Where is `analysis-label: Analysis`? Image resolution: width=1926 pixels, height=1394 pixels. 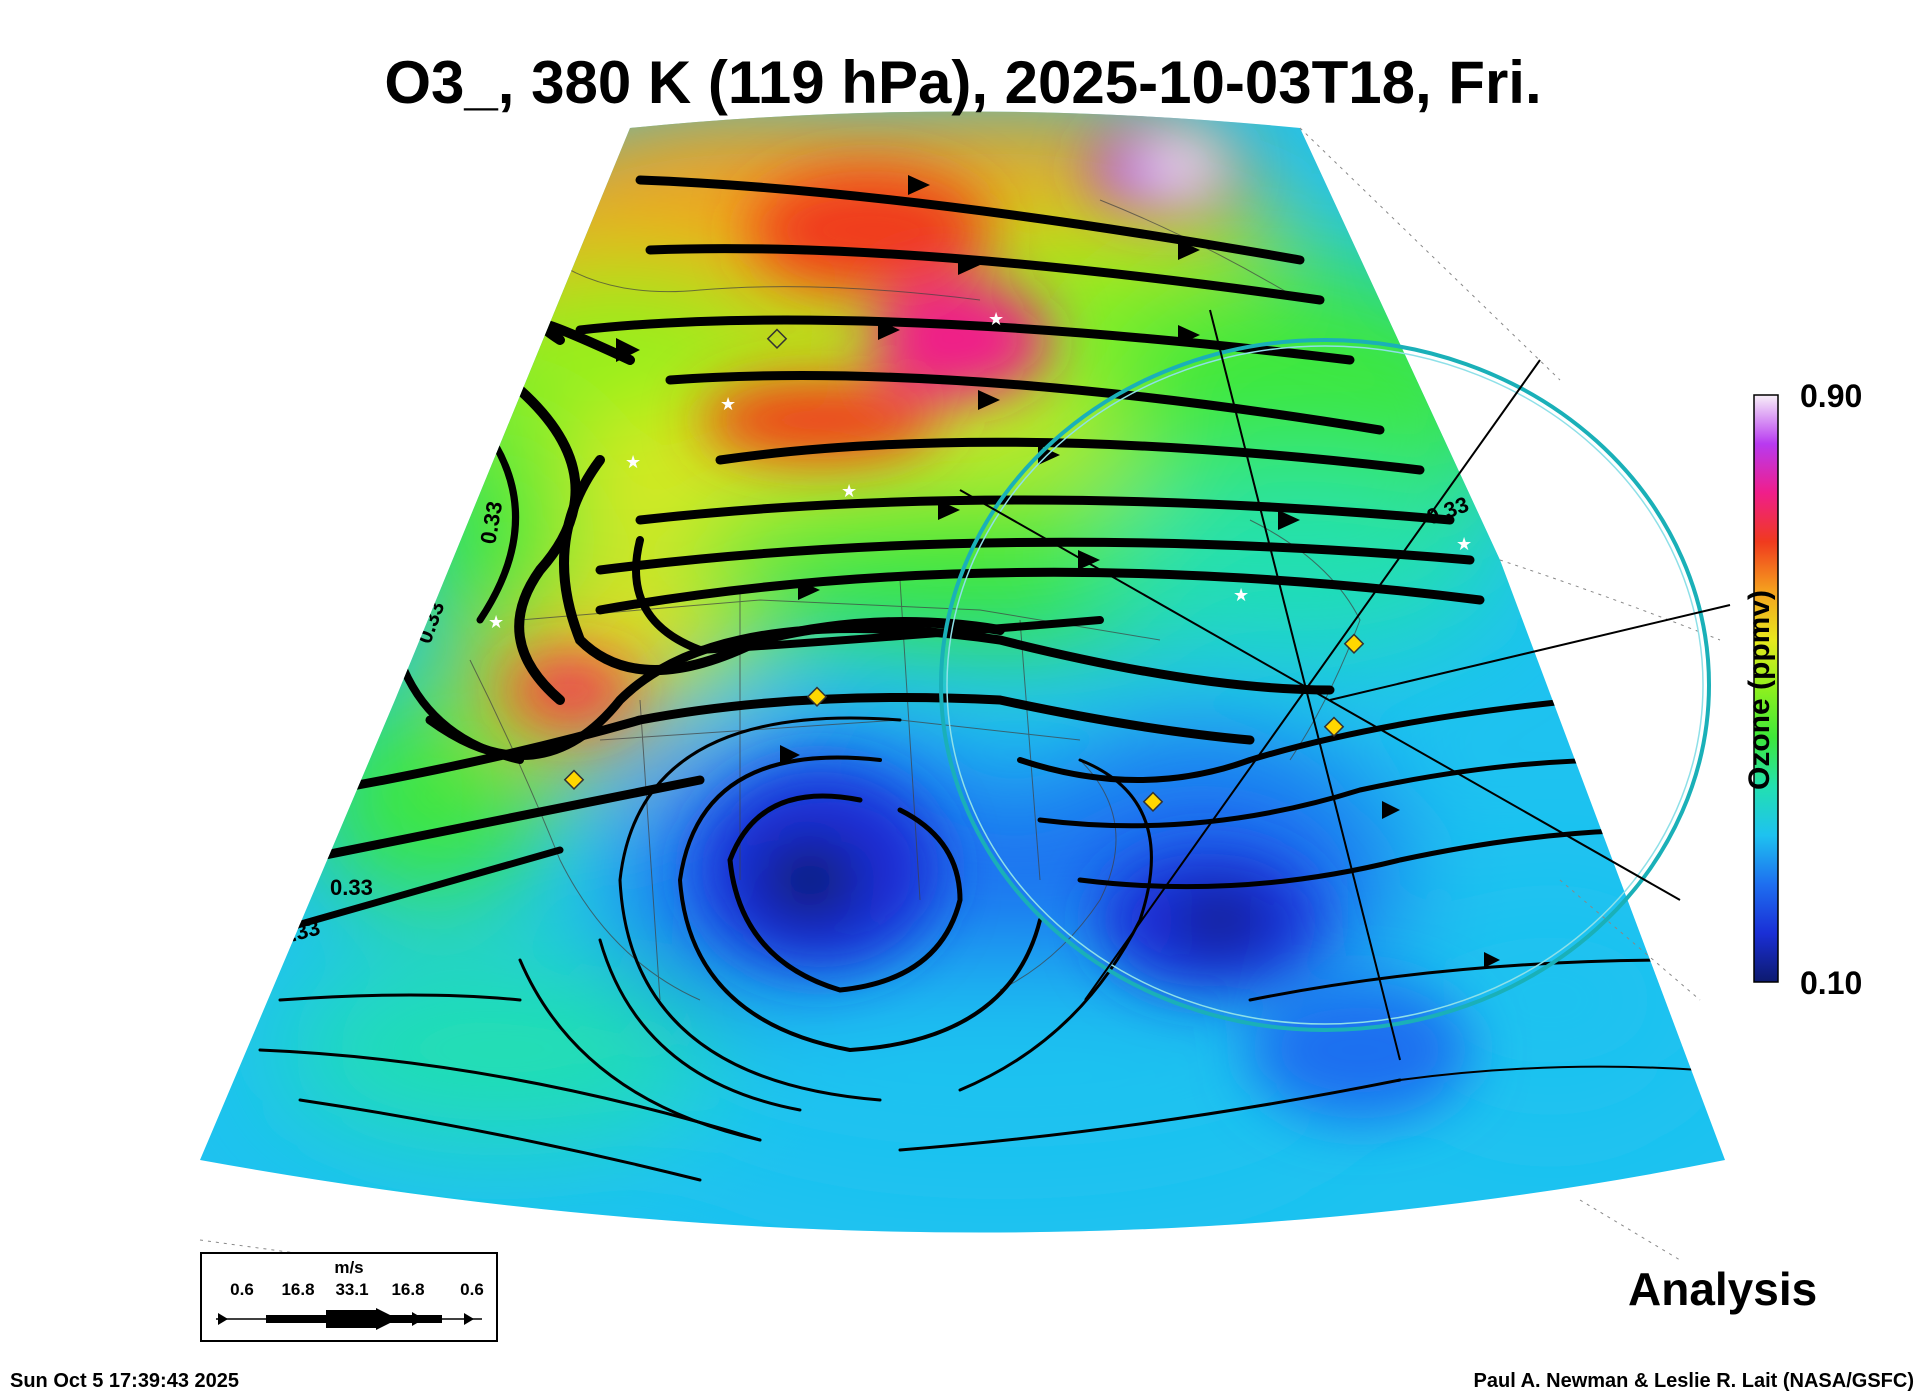
analysis-label: Analysis is located at coordinates (1723, 1289).